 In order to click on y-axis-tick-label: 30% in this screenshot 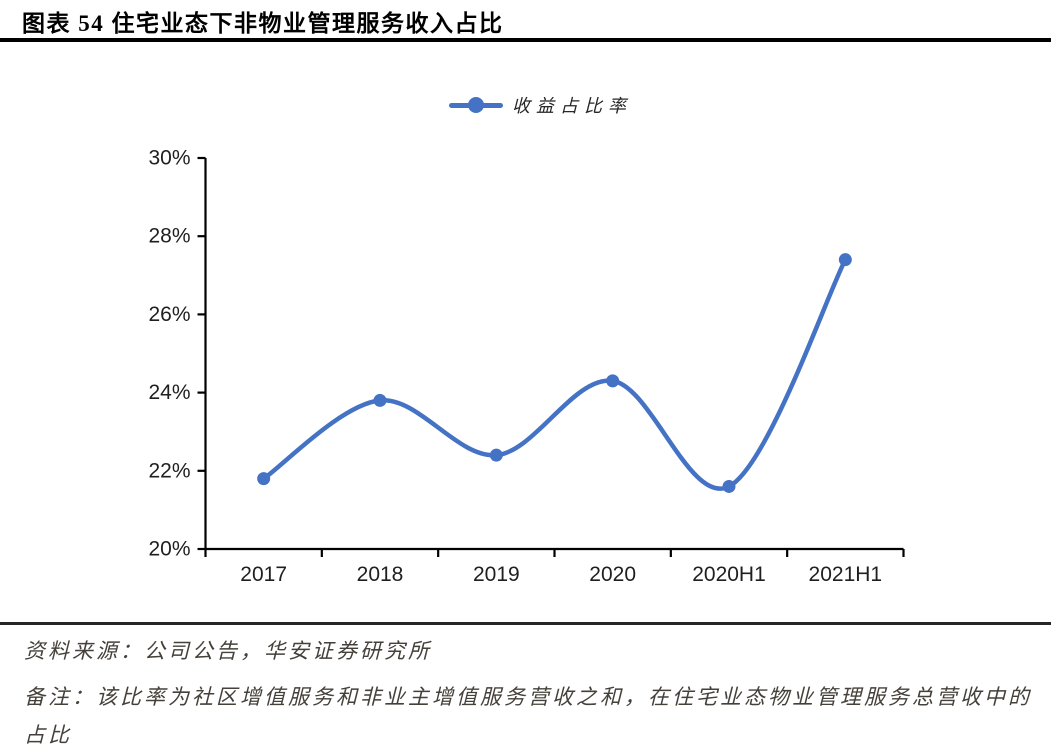, I will do `click(169, 158)`.